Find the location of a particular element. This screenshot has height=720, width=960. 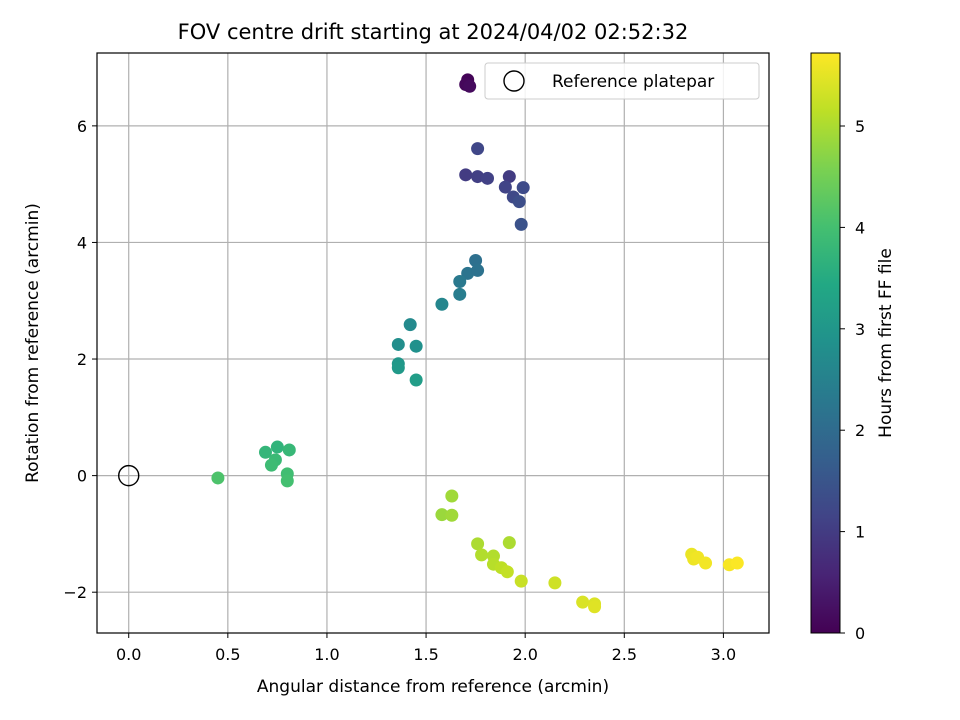

colorbar: 0 1 2 3 4 5 Hours from first FF file is located at coordinates (853, 347).